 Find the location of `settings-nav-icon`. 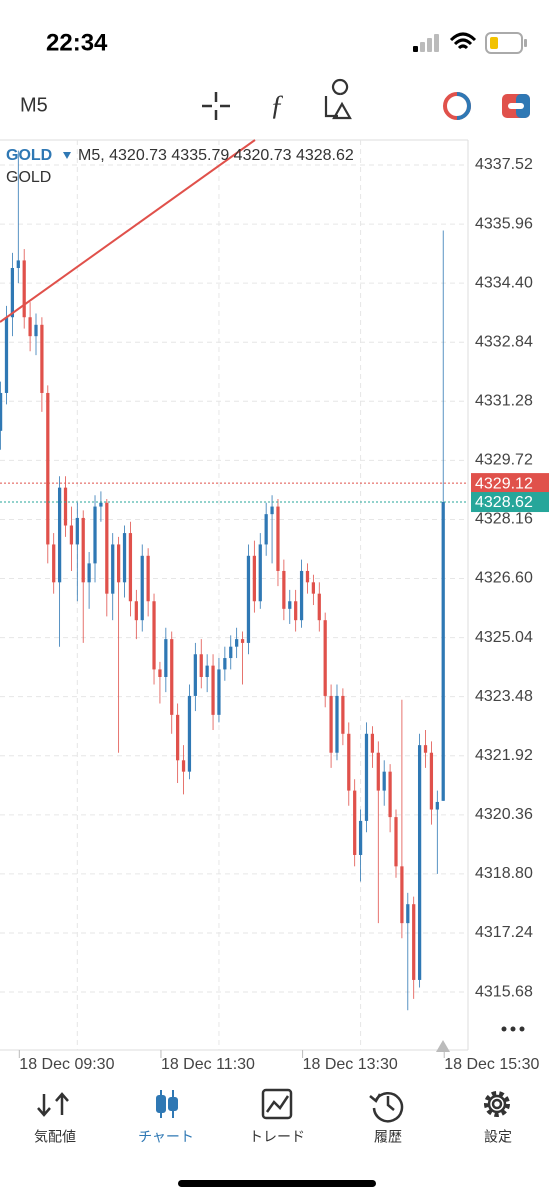

settings-nav-icon is located at coordinates (497, 1104).